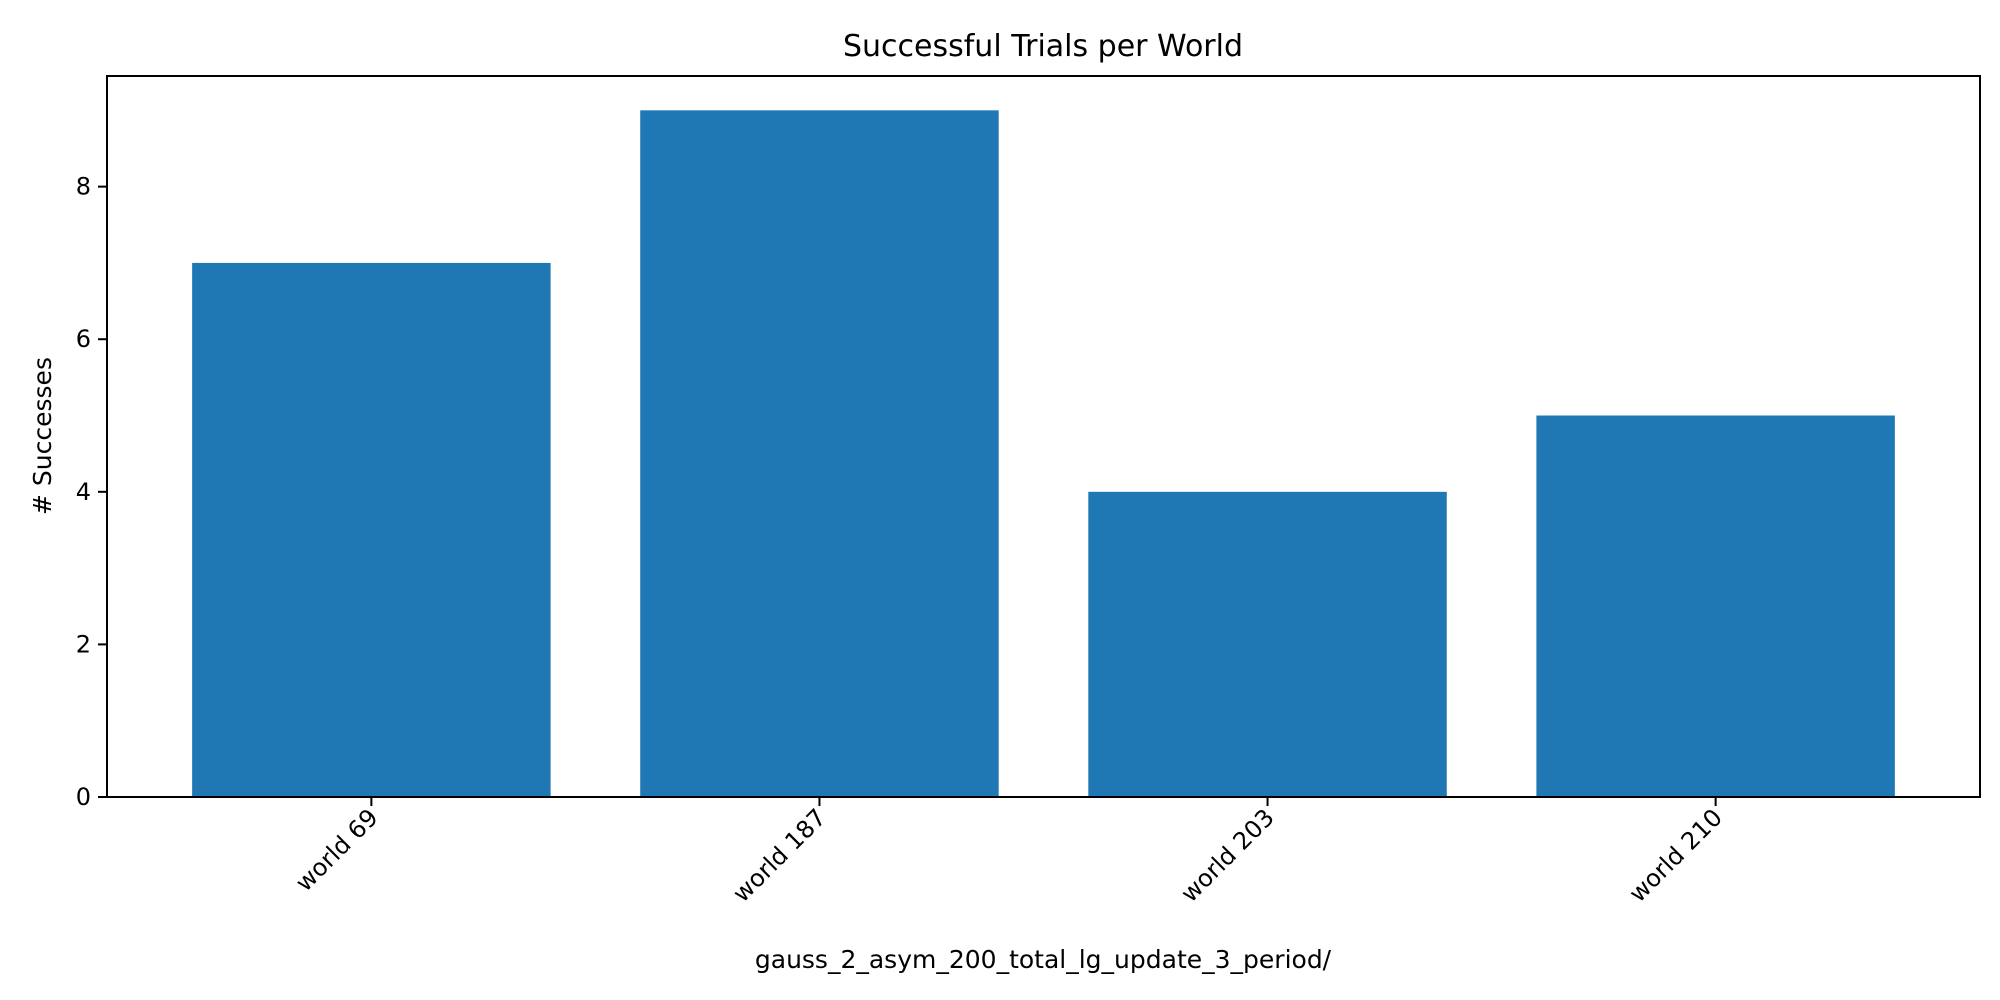 This screenshot has height=1000, width=2000. Describe the element at coordinates (1009, 852) in the screenshot. I see `x-axis: world 69 world 187 world 203 world 210` at that location.